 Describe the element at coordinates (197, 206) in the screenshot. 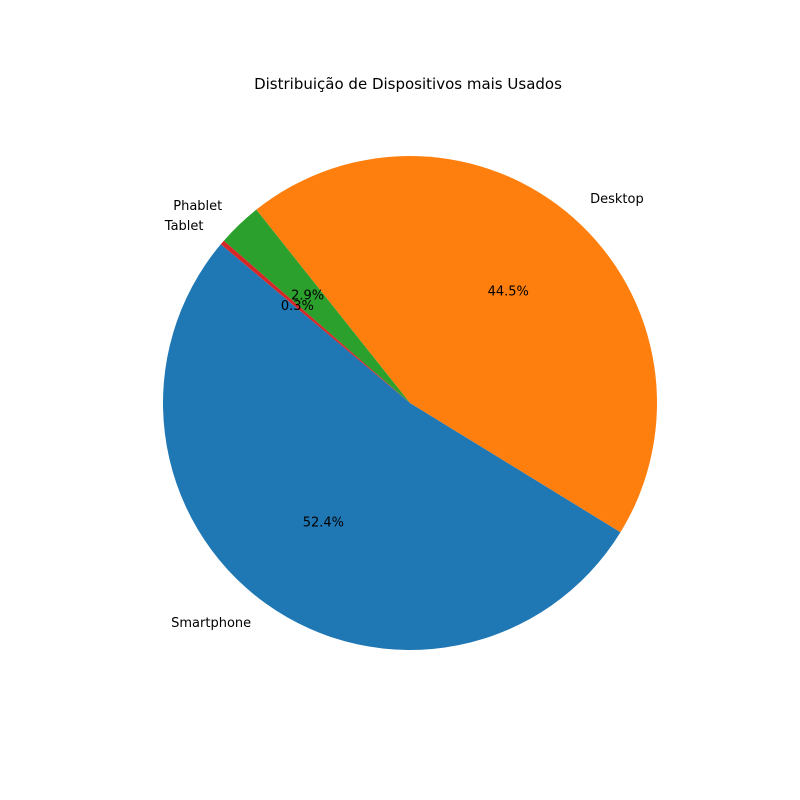

I see `category-label-phablet: Phablet` at that location.